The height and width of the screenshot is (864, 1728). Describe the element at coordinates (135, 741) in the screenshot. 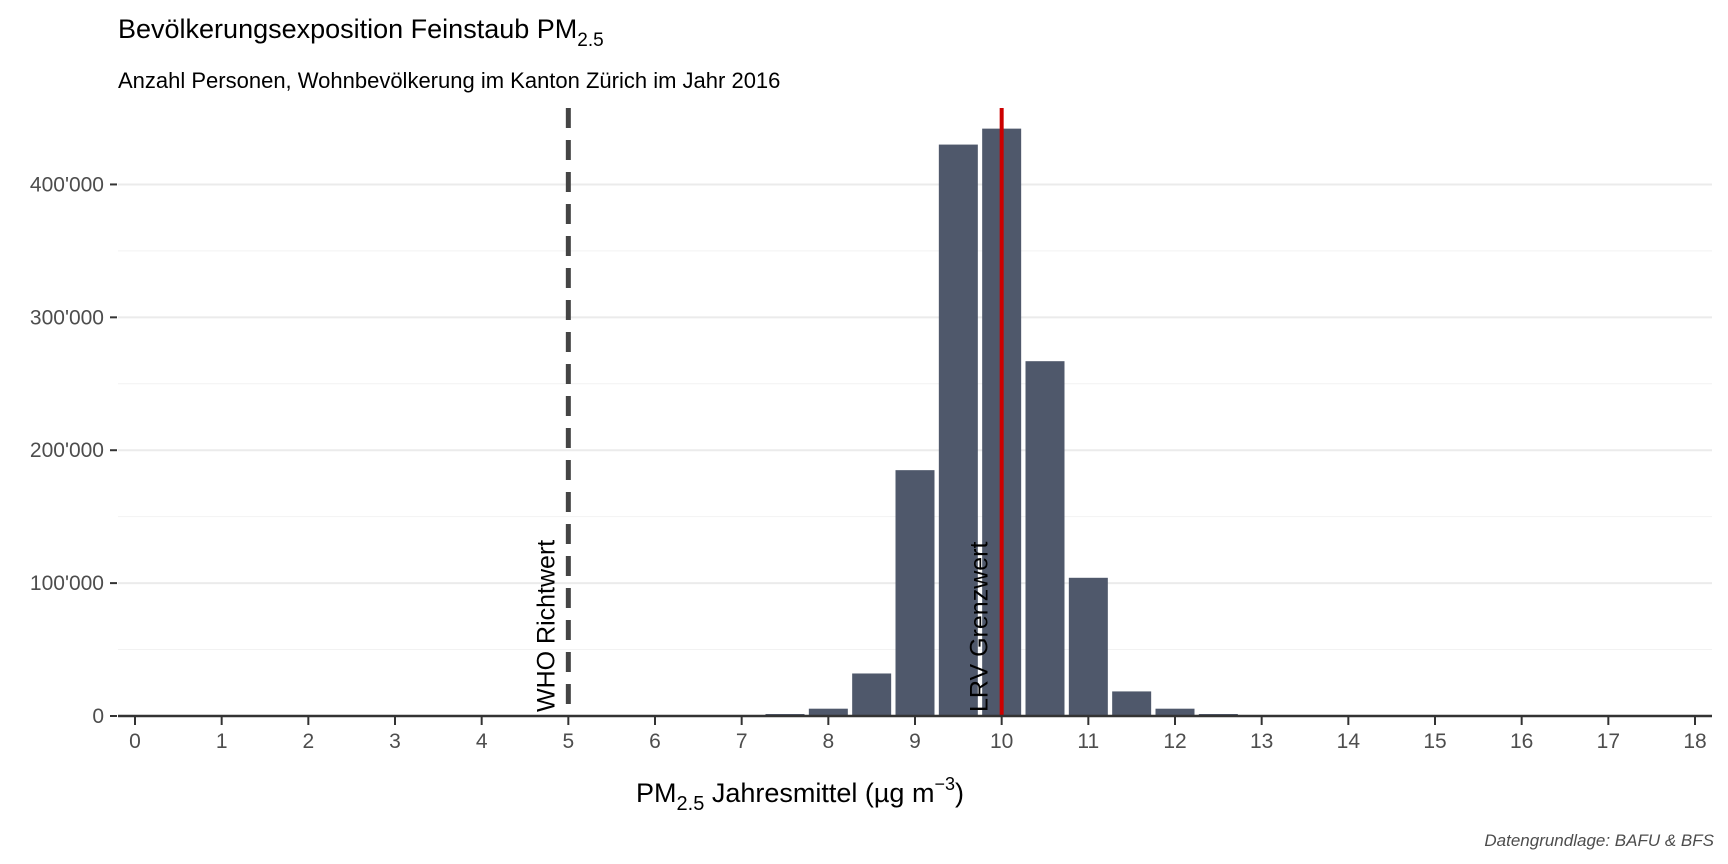

I see `x-tick-label: 0` at that location.